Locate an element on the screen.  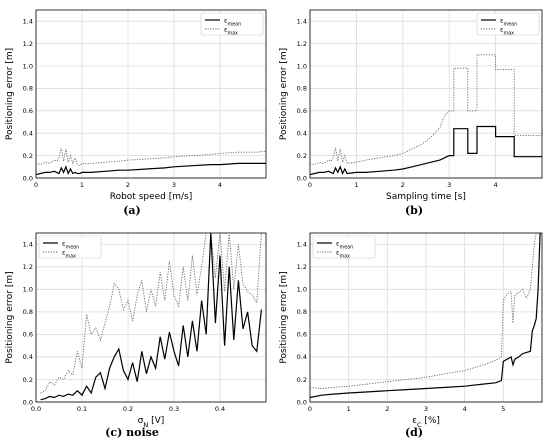
x-tick-label-d-1: 1 is located at coordinates (349, 409).